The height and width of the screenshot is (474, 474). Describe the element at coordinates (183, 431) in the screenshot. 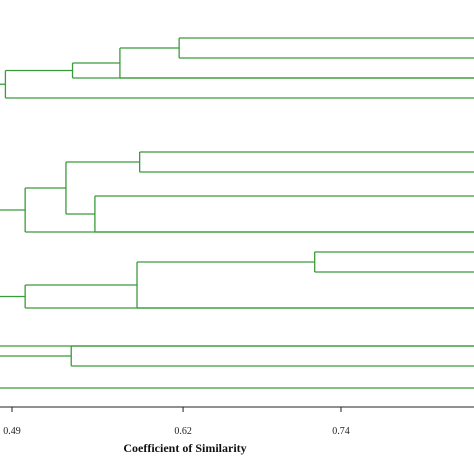

I see `x-tick-label: 0.62` at that location.